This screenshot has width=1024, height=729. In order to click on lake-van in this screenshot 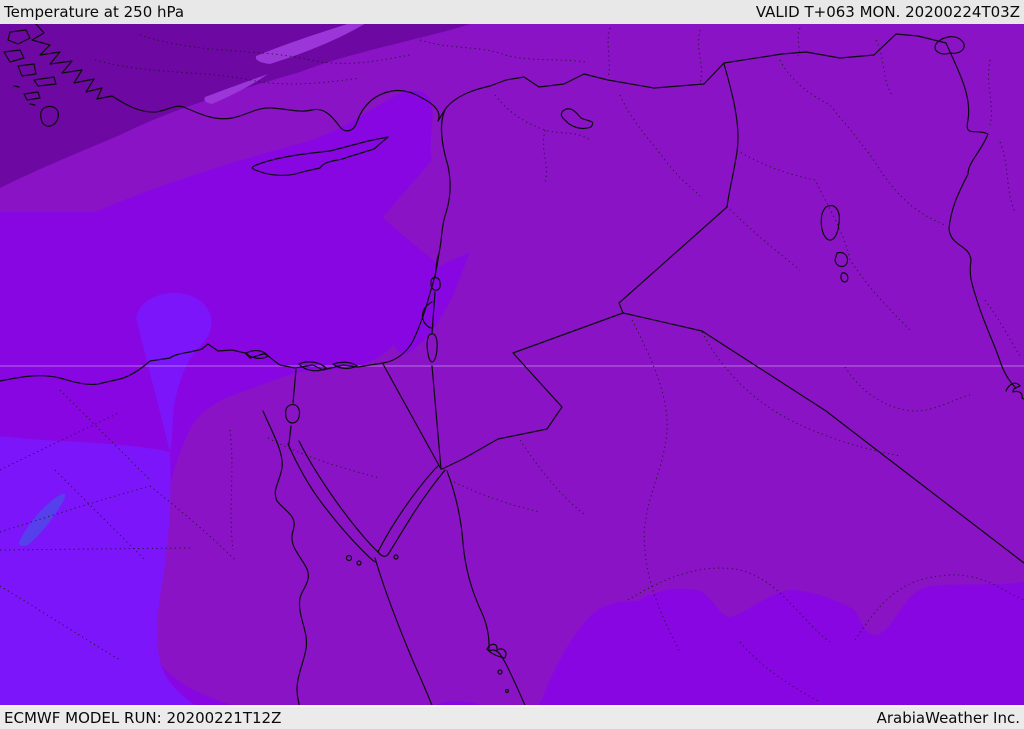, I will do `click(949, 45)`.